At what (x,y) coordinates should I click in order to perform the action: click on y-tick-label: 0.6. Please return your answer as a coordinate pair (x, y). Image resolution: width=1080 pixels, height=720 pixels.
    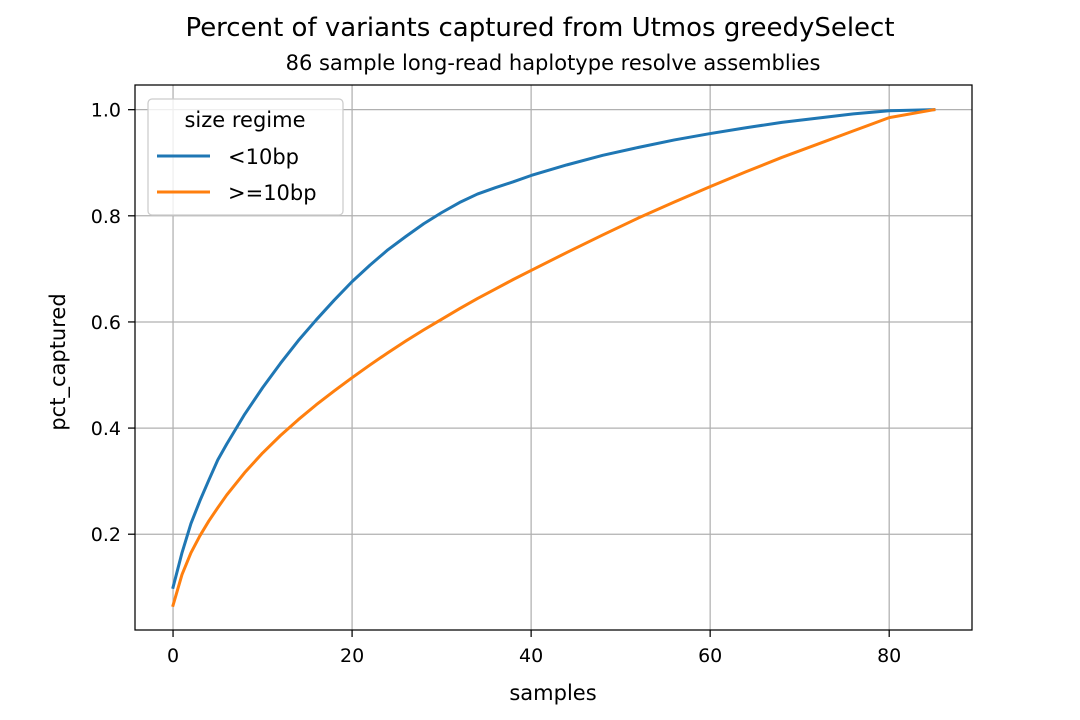
    Looking at the image, I should click on (106, 323).